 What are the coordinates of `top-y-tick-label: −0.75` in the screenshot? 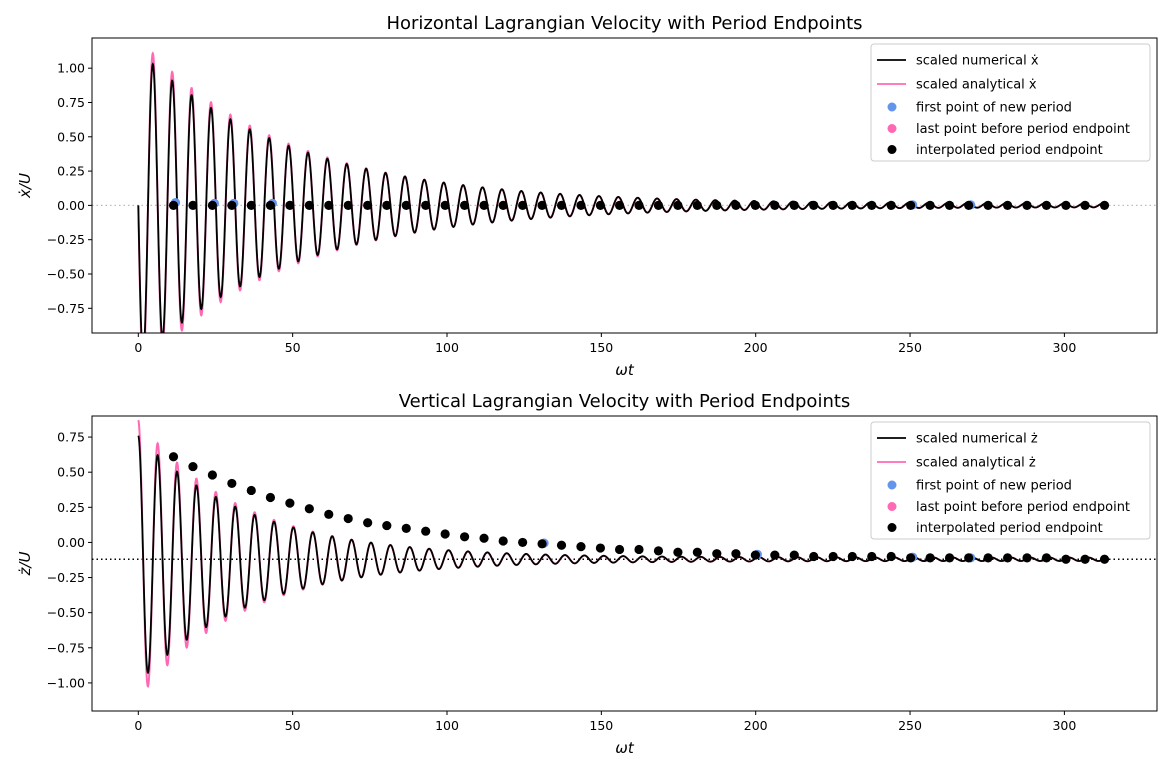 It's located at (66, 308).